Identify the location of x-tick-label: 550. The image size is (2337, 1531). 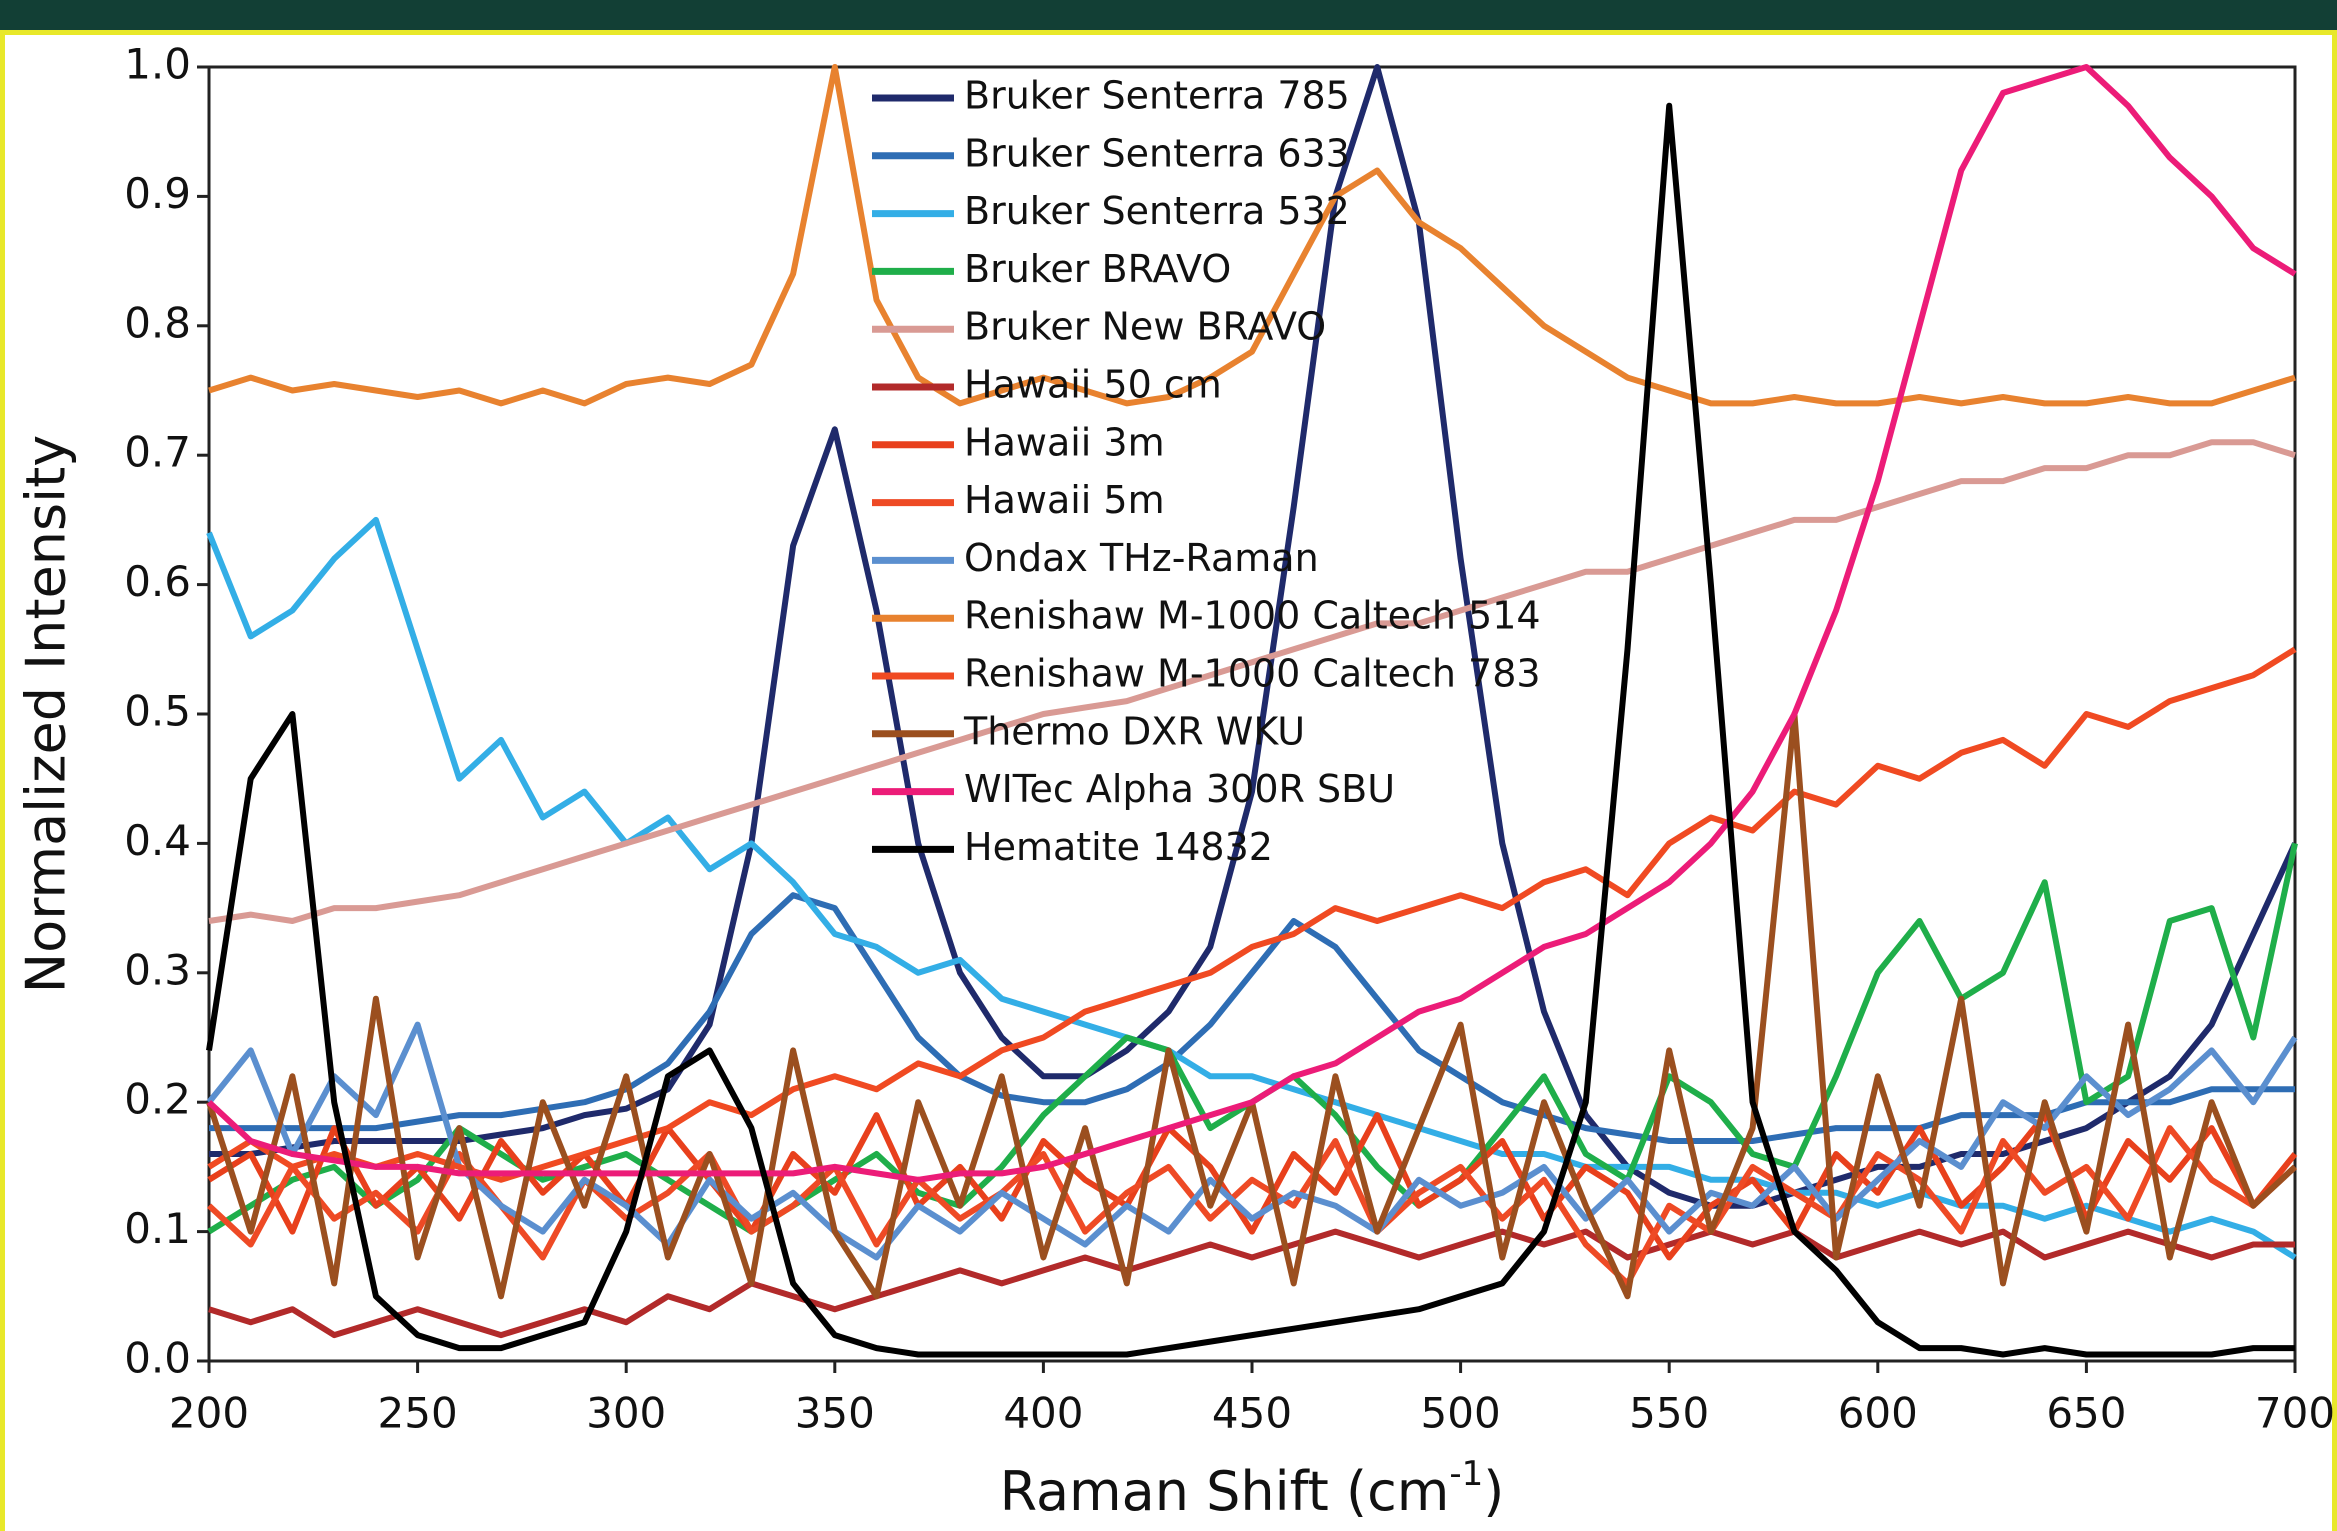
(1669, 1413).